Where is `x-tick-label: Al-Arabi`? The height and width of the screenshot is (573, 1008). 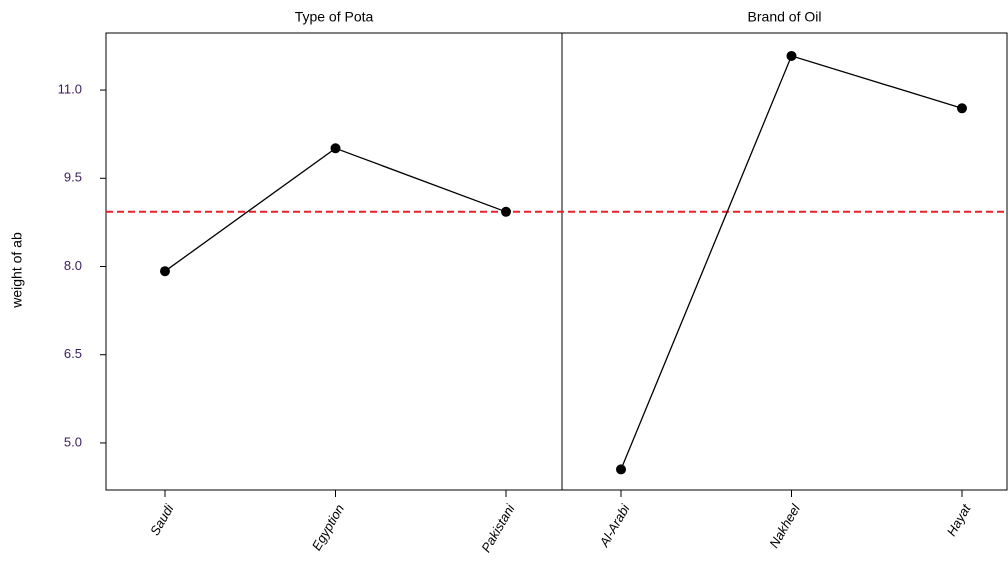
x-tick-label: Al-Arabi is located at coordinates (614, 525).